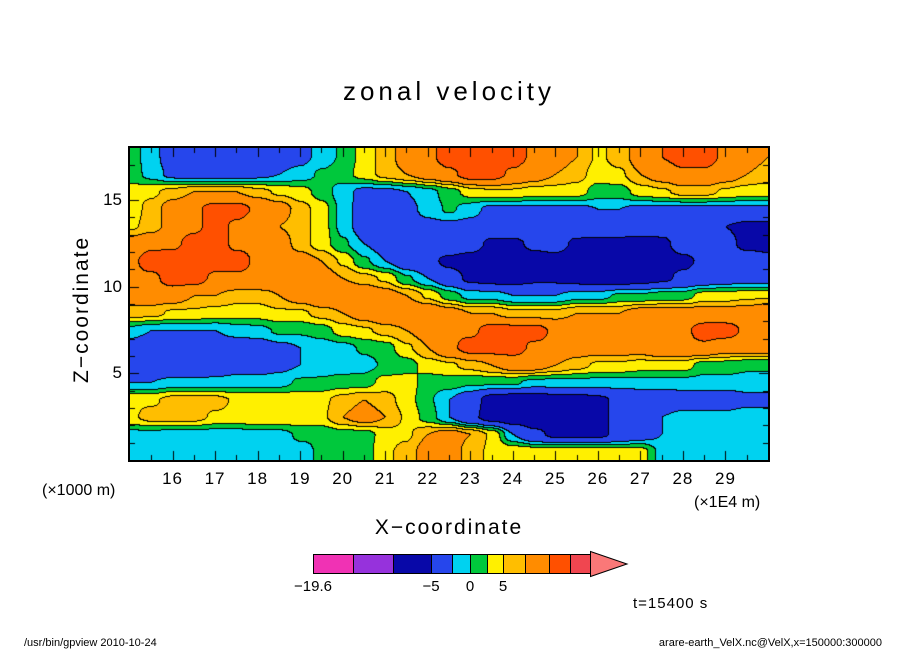 This screenshot has width=904, height=654. I want to click on x-tick-label: 16, so click(172, 478).